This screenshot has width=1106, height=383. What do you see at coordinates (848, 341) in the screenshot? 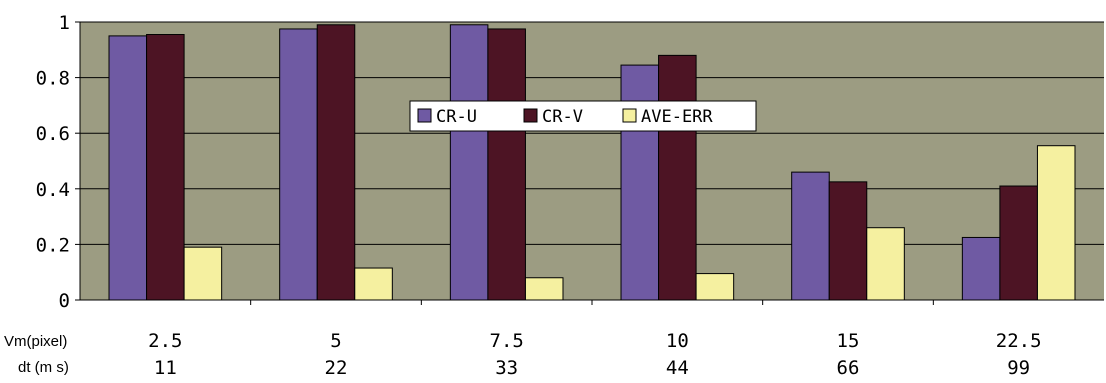
I see `category-label-vm: 15` at bounding box center [848, 341].